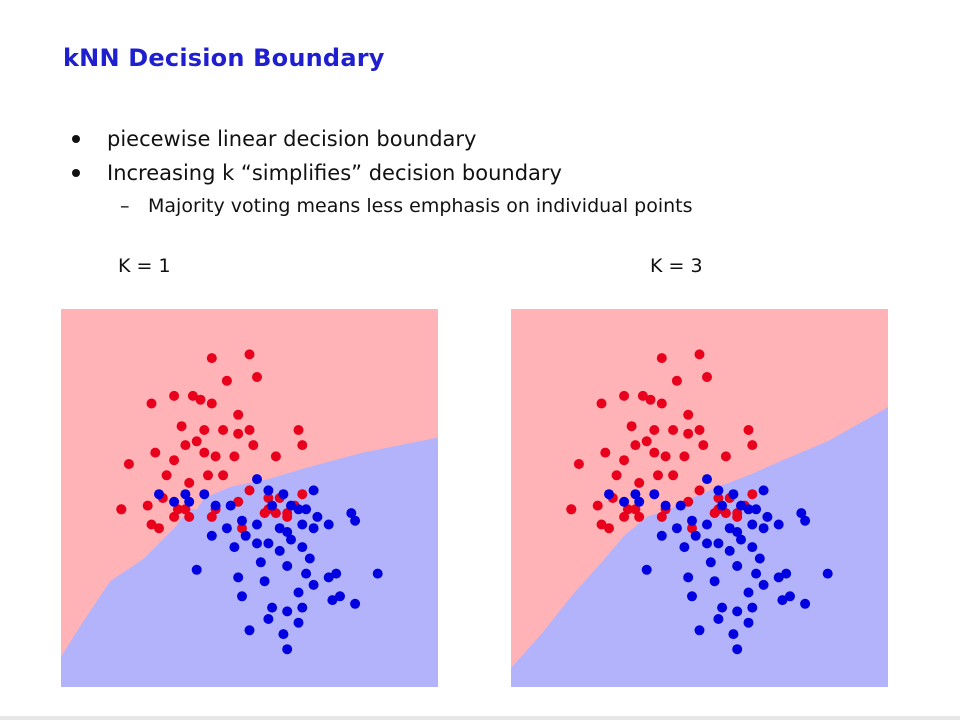 The image size is (960, 720). Describe the element at coordinates (249, 562) in the screenshot. I see `blue-region` at that location.